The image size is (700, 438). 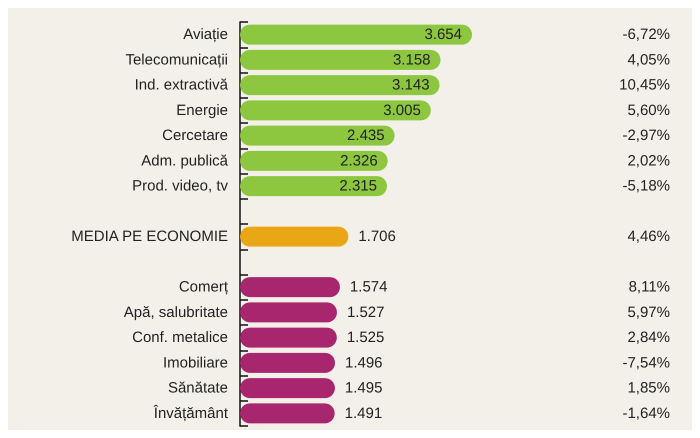 What do you see at coordinates (411, 59) in the screenshot?
I see `data-label: 3.158` at bounding box center [411, 59].